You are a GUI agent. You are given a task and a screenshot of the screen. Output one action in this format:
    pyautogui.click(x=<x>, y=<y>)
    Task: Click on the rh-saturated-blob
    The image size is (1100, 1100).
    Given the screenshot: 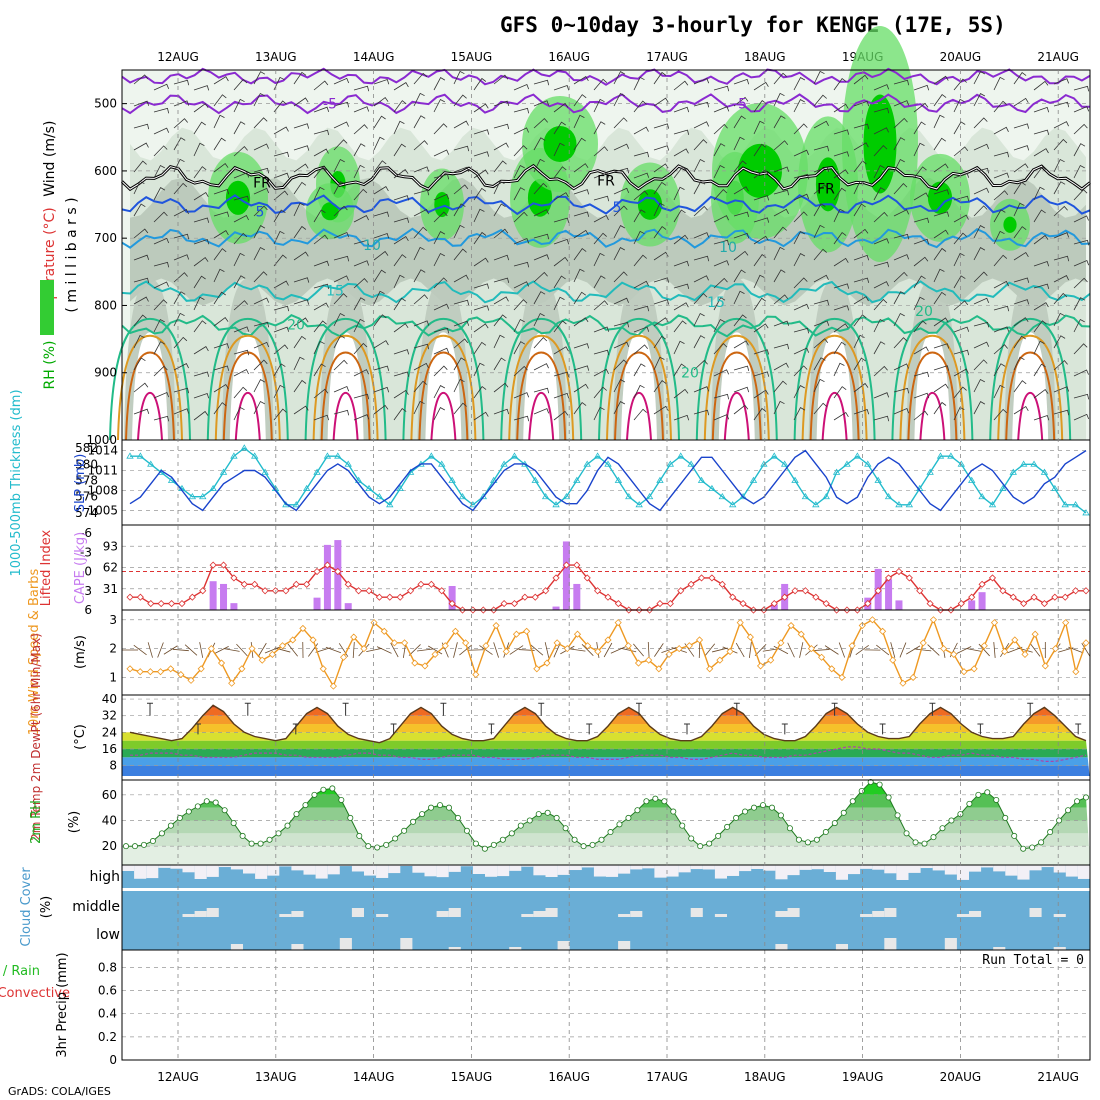 What is the action you would take?
    pyautogui.click(x=760, y=170)
    